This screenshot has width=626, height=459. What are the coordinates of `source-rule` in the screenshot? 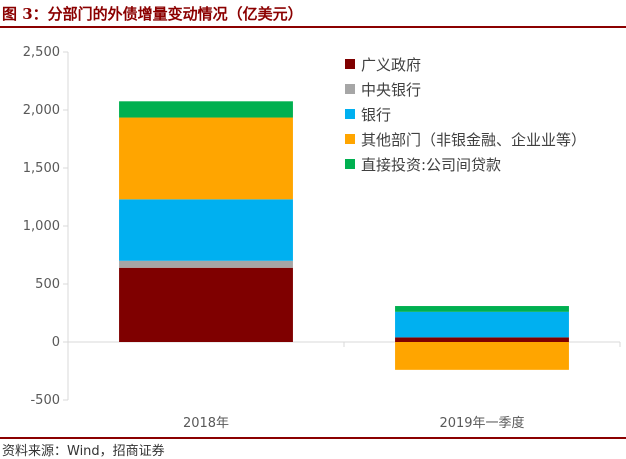 It's located at (313, 438).